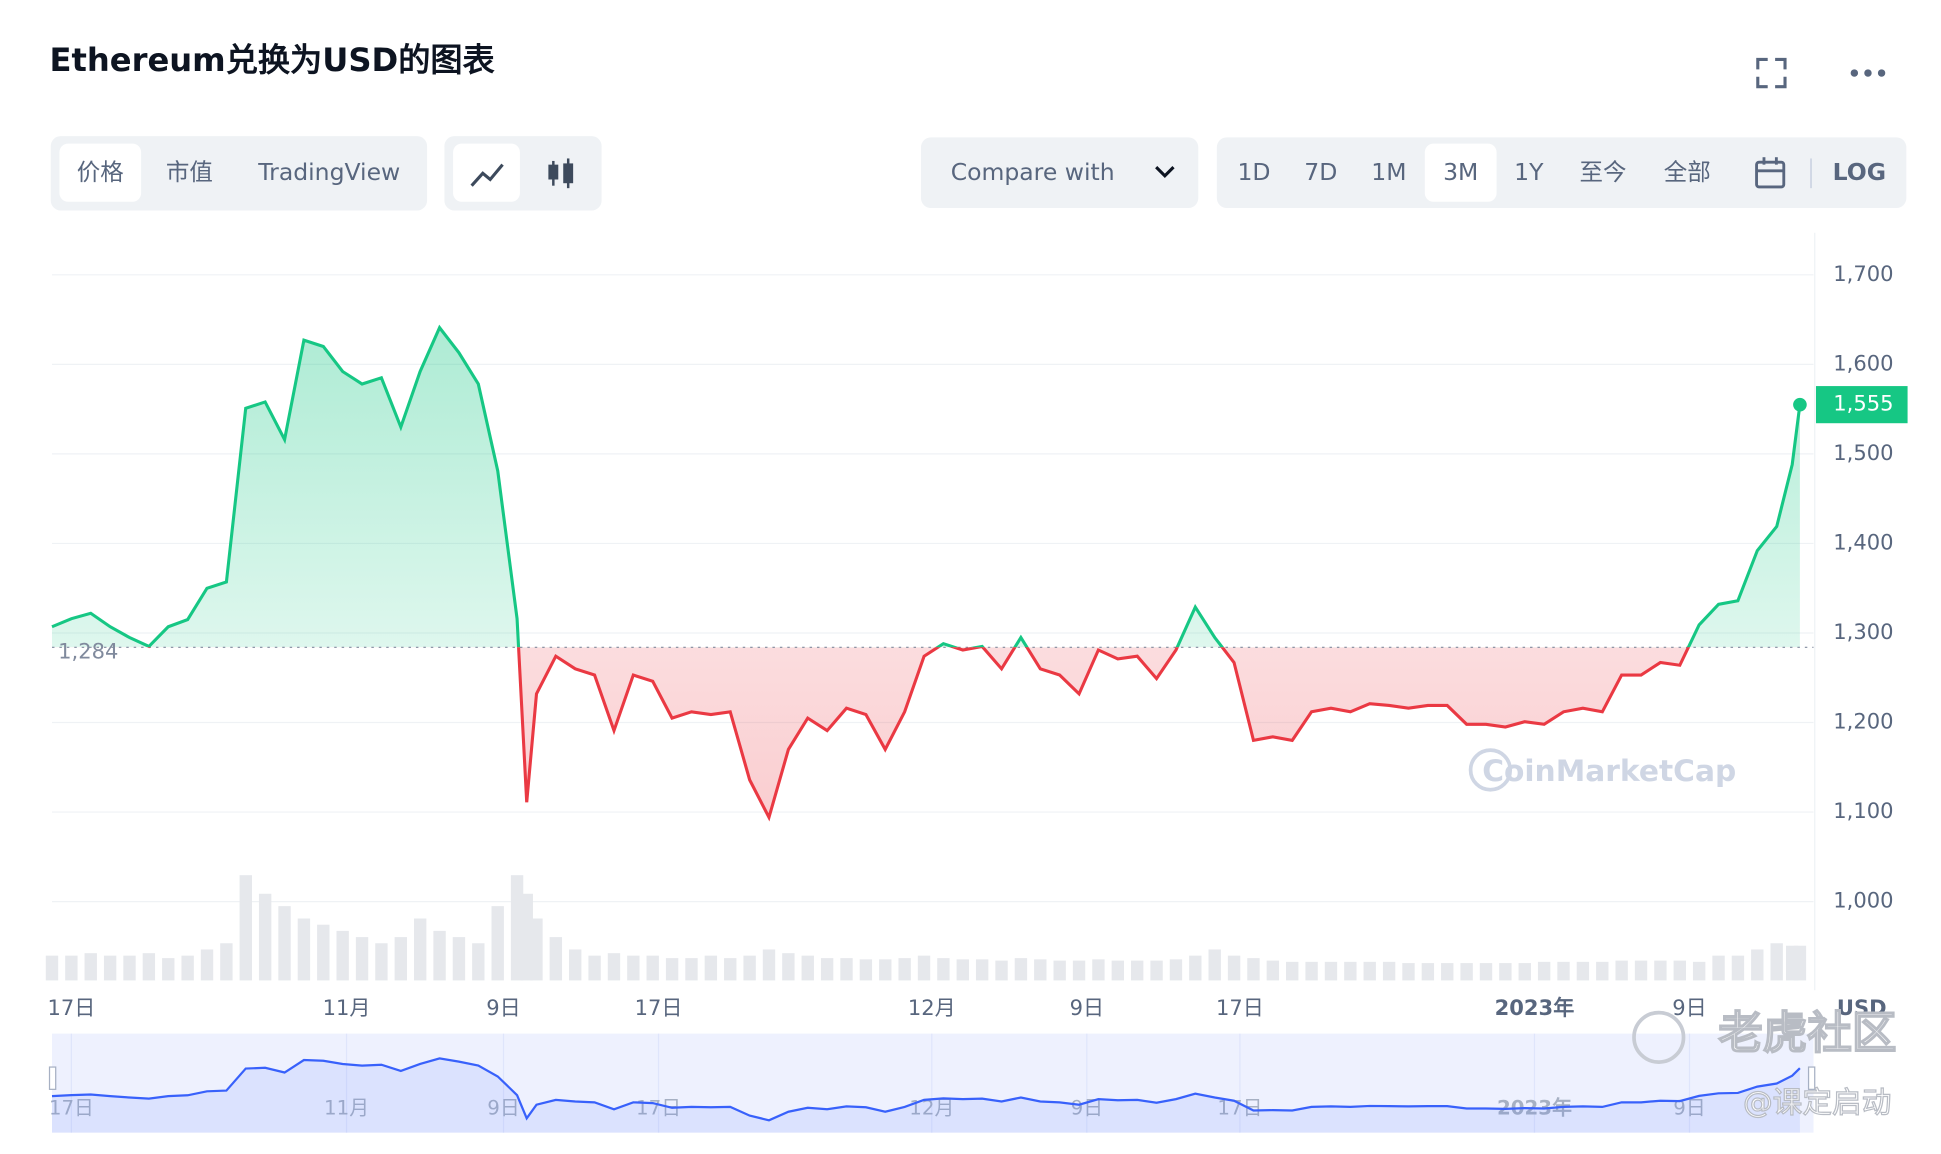 The width and height of the screenshot is (1941, 1154). What do you see at coordinates (1529, 172) in the screenshot?
I see `range-button: 1Y` at bounding box center [1529, 172].